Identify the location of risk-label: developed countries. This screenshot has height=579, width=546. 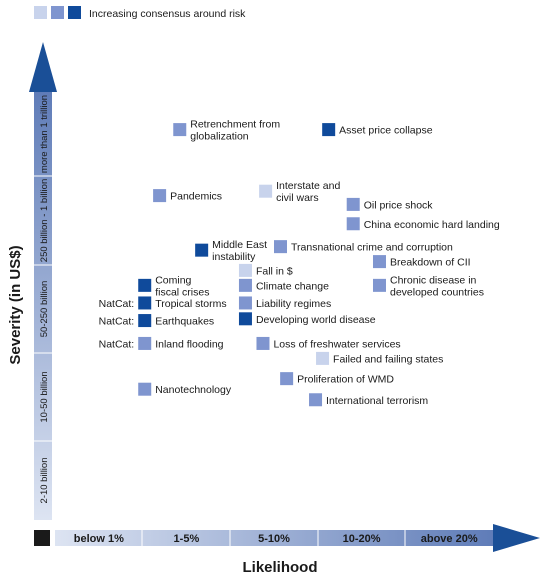
(437, 292).